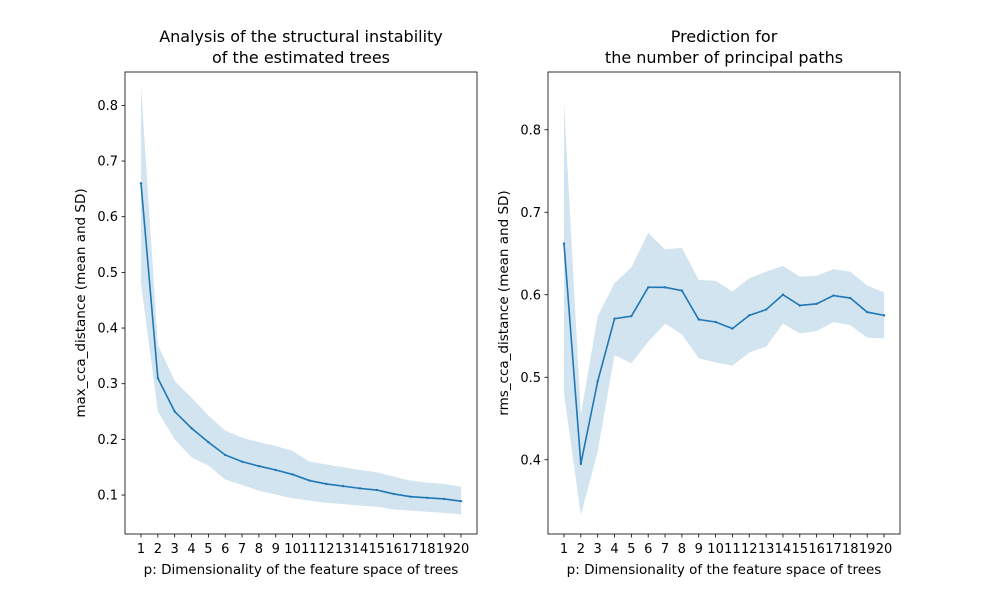  Describe the element at coordinates (724, 36) in the screenshot. I see `chart-title-line: Prediction for` at that location.